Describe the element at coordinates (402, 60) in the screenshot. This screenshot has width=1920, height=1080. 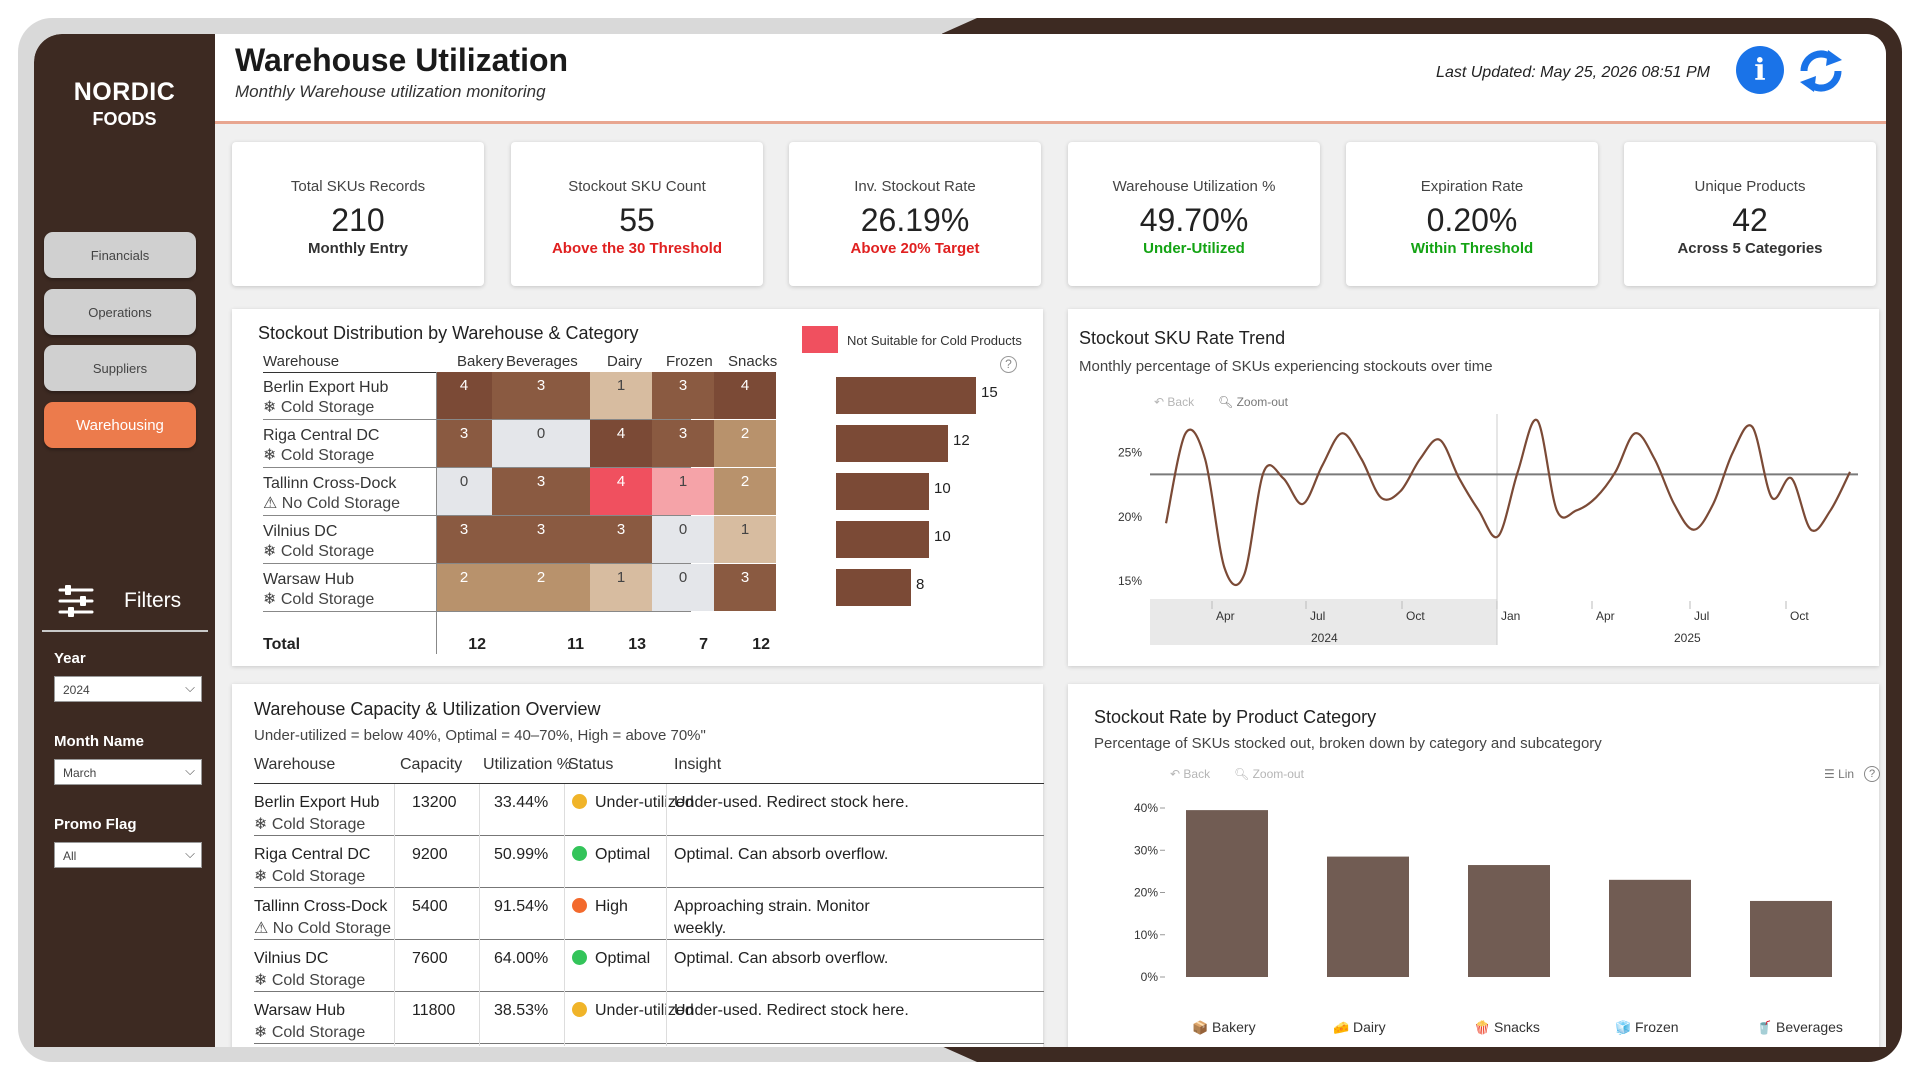
I see `page-title: Warehouse Utilization` at that location.